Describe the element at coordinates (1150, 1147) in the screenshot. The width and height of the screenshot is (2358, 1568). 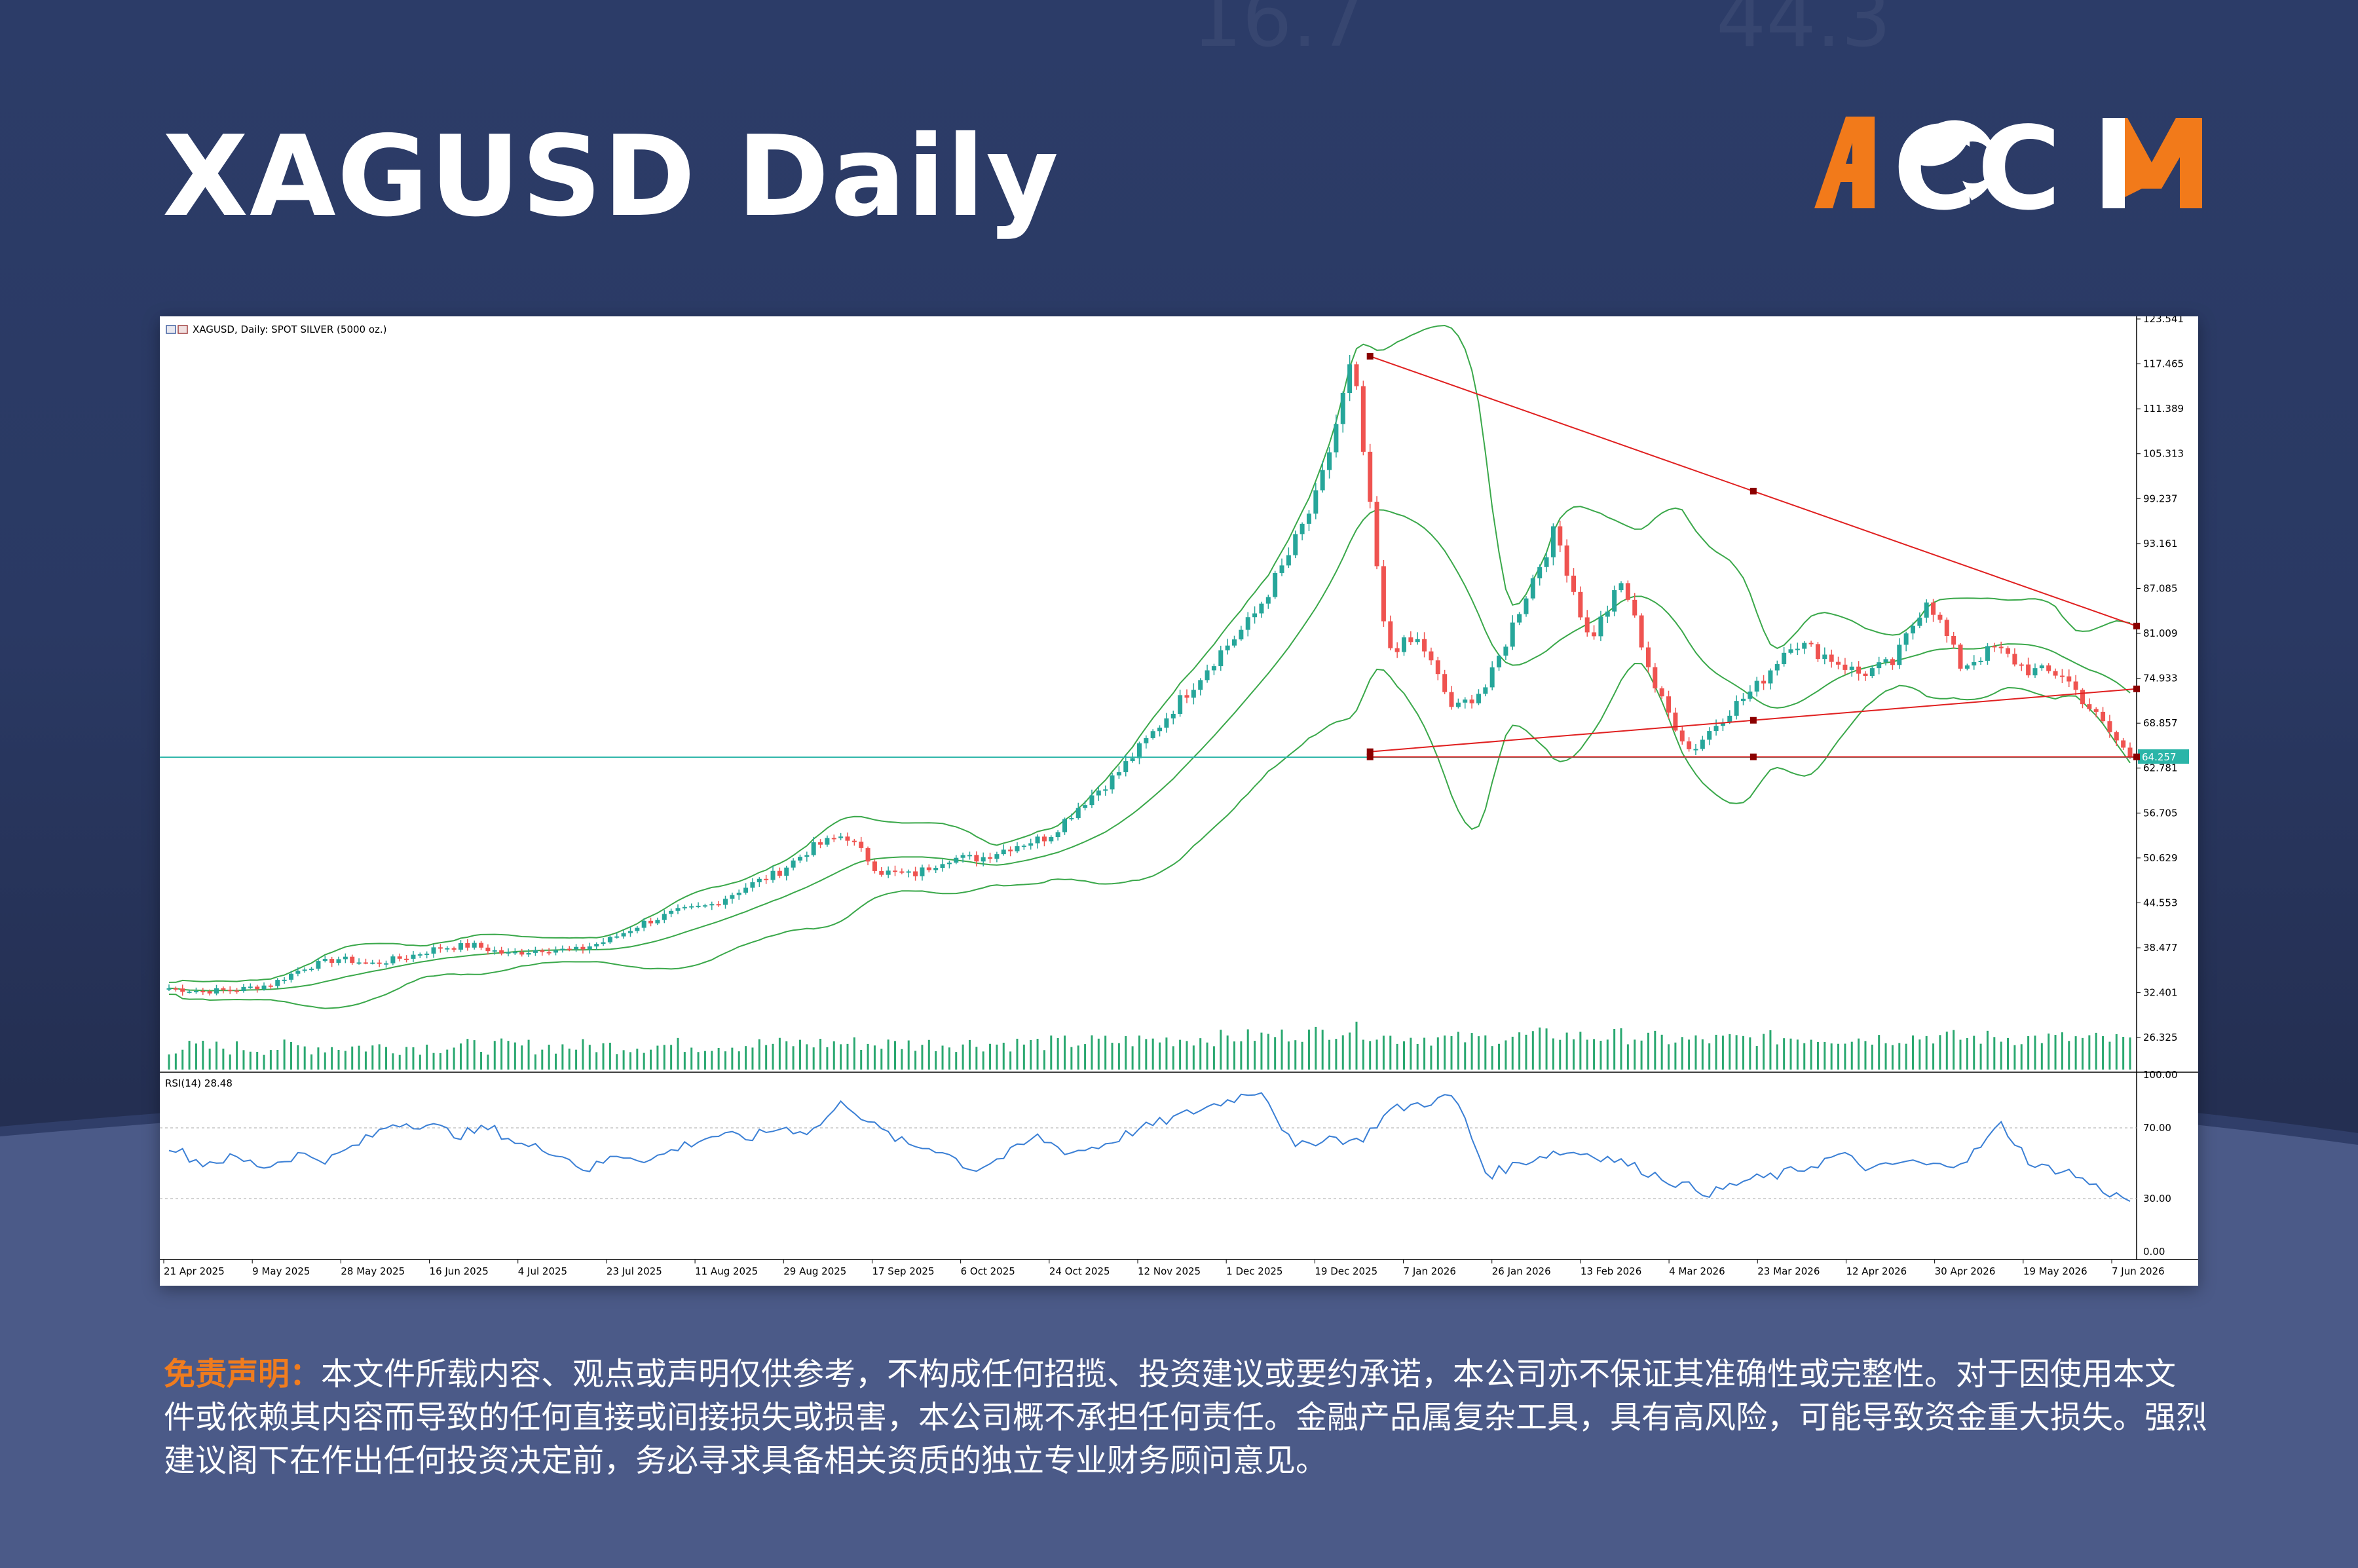
I see `rsi-line` at that location.